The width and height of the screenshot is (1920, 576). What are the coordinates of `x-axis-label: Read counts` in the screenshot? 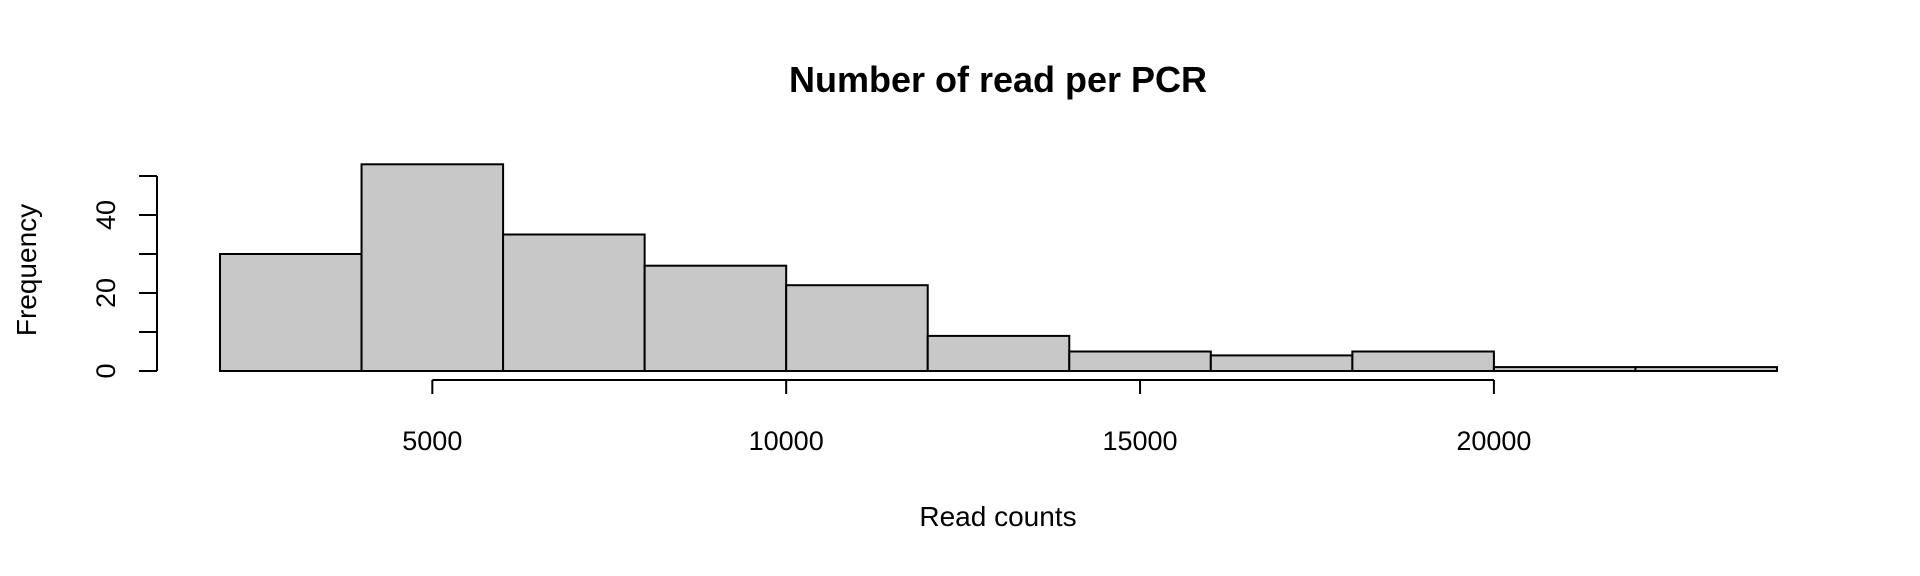 It's located at (997, 516).